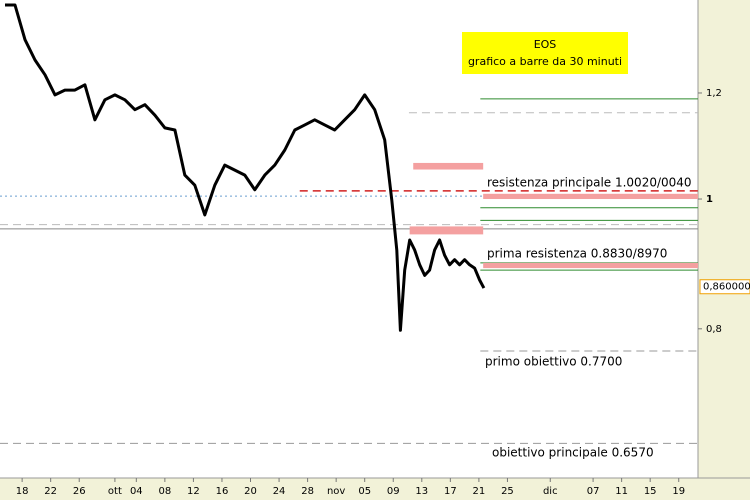 The height and width of the screenshot is (500, 750). I want to click on price-axis-panel, so click(724, 250).